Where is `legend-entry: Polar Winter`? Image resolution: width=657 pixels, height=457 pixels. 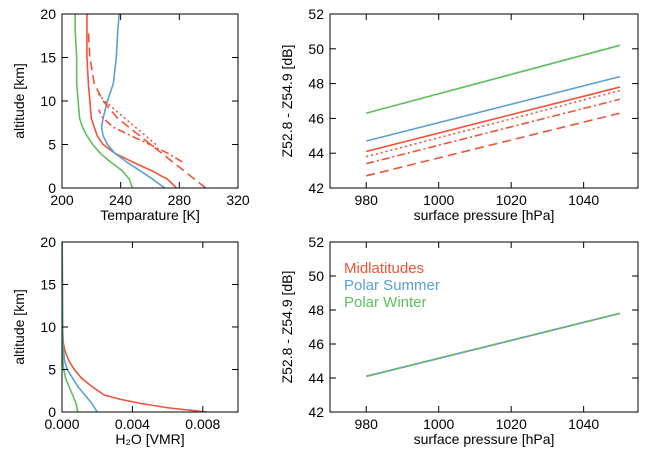 legend-entry: Polar Winter is located at coordinates (385, 302).